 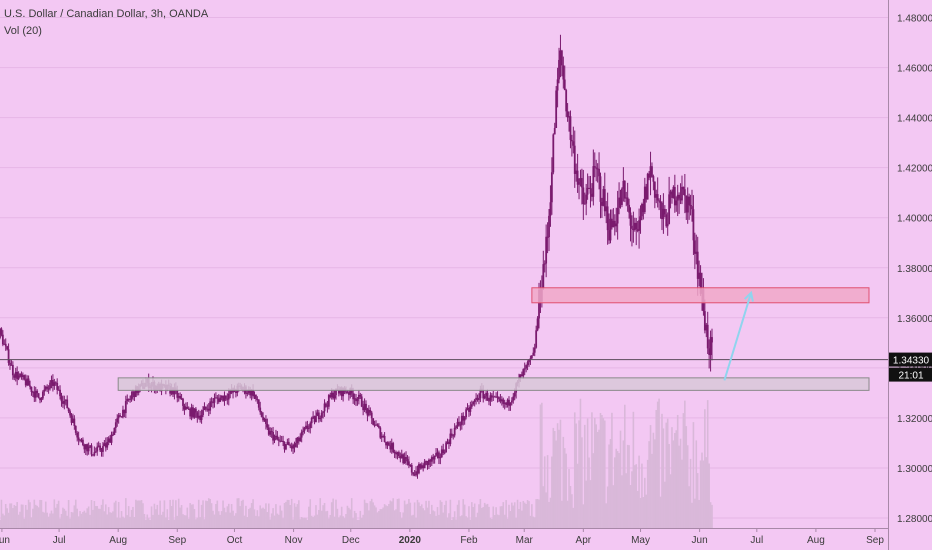 What do you see at coordinates (23, 31) in the screenshot?
I see `volume-indicator-label: Vol (20)` at bounding box center [23, 31].